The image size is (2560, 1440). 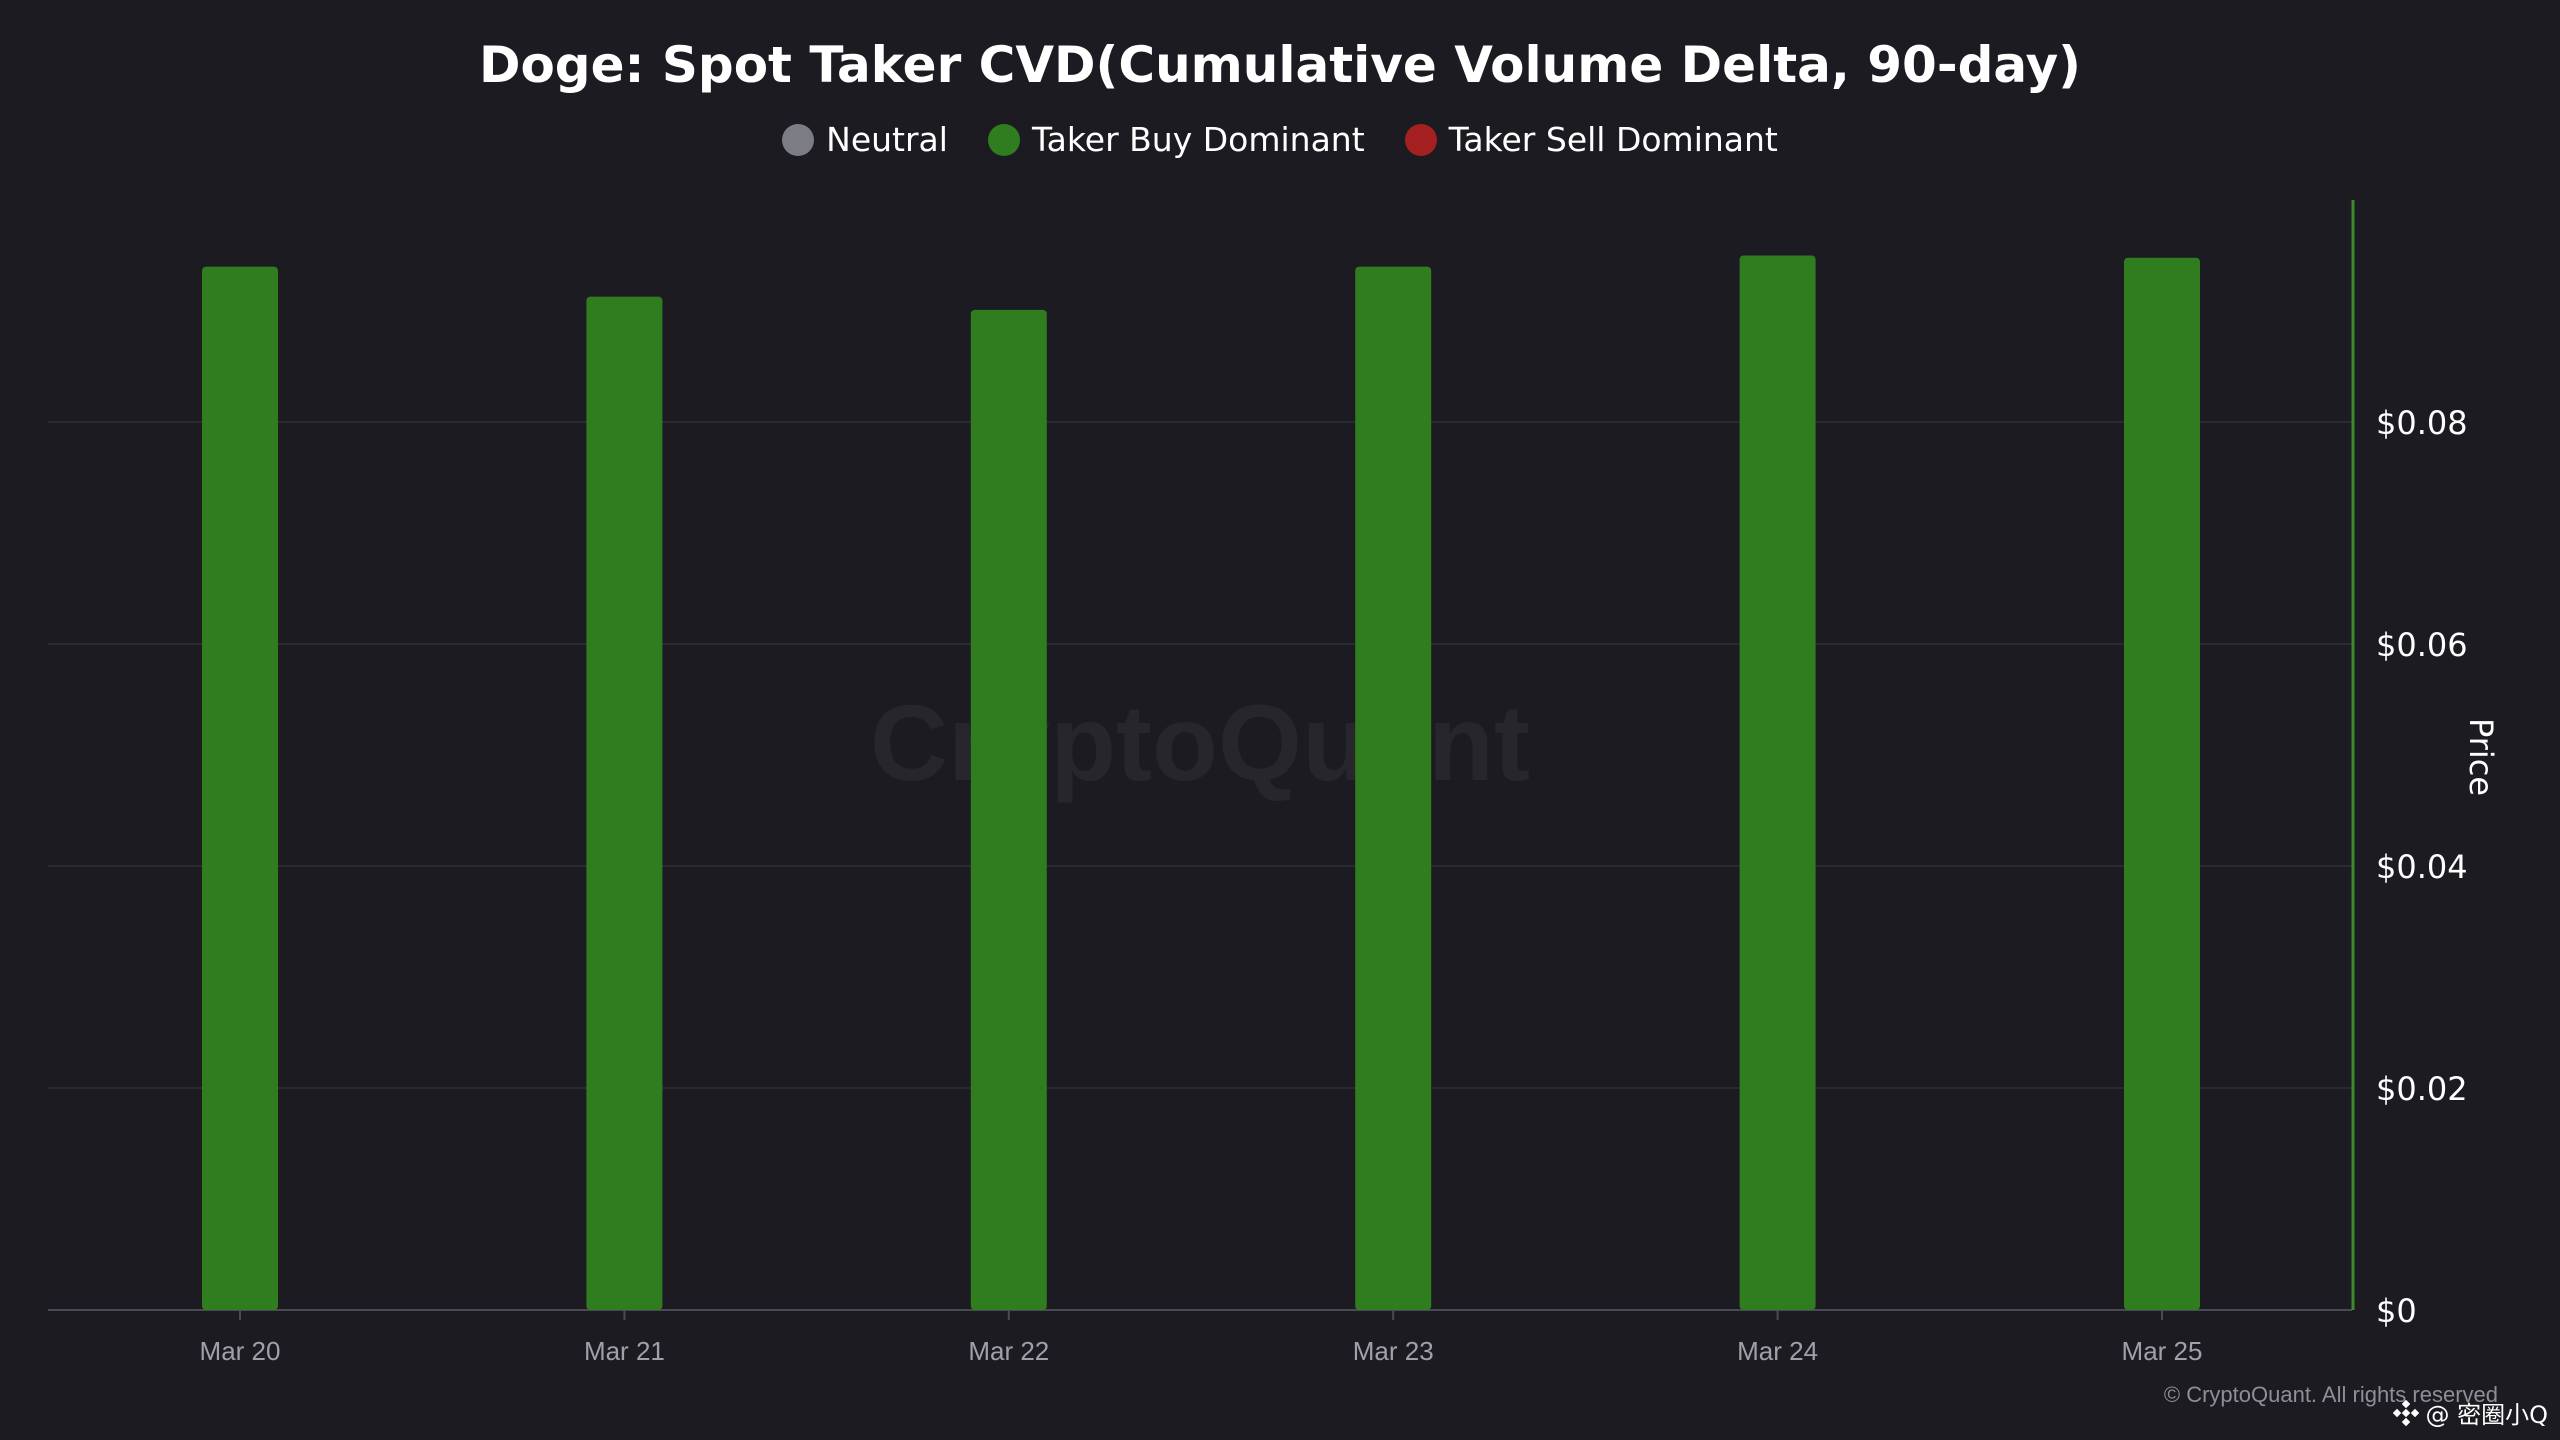 I want to click on legend-item-taker-buy: Taker Buy Dominant, so click(x=1176, y=139).